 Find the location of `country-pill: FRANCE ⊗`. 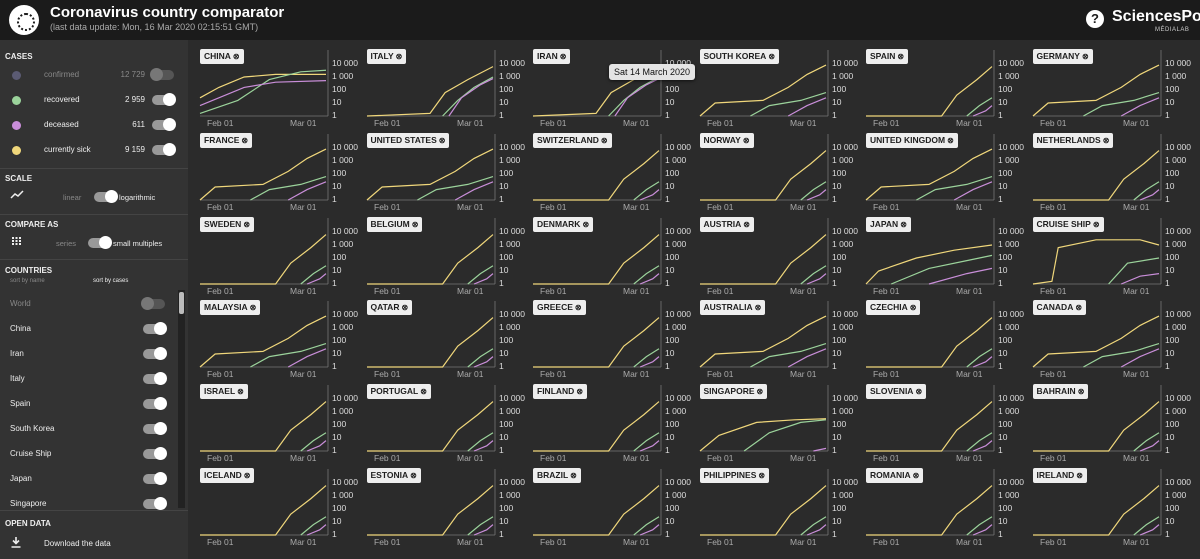

country-pill: FRANCE ⊗ is located at coordinates (226, 140).